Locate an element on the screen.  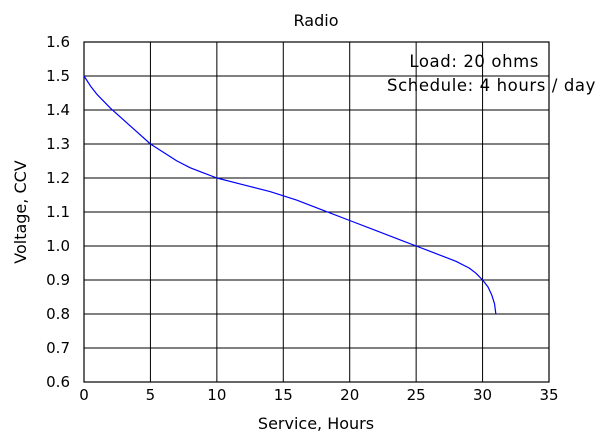
annotation-load: Load: 20 ohms is located at coordinates (474, 61).